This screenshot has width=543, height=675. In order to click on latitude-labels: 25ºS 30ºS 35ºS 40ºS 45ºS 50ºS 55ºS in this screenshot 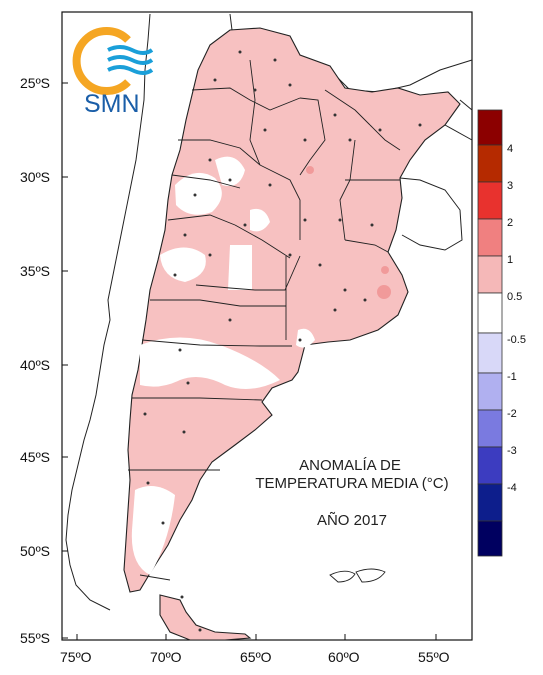, I will do `click(35, 360)`.